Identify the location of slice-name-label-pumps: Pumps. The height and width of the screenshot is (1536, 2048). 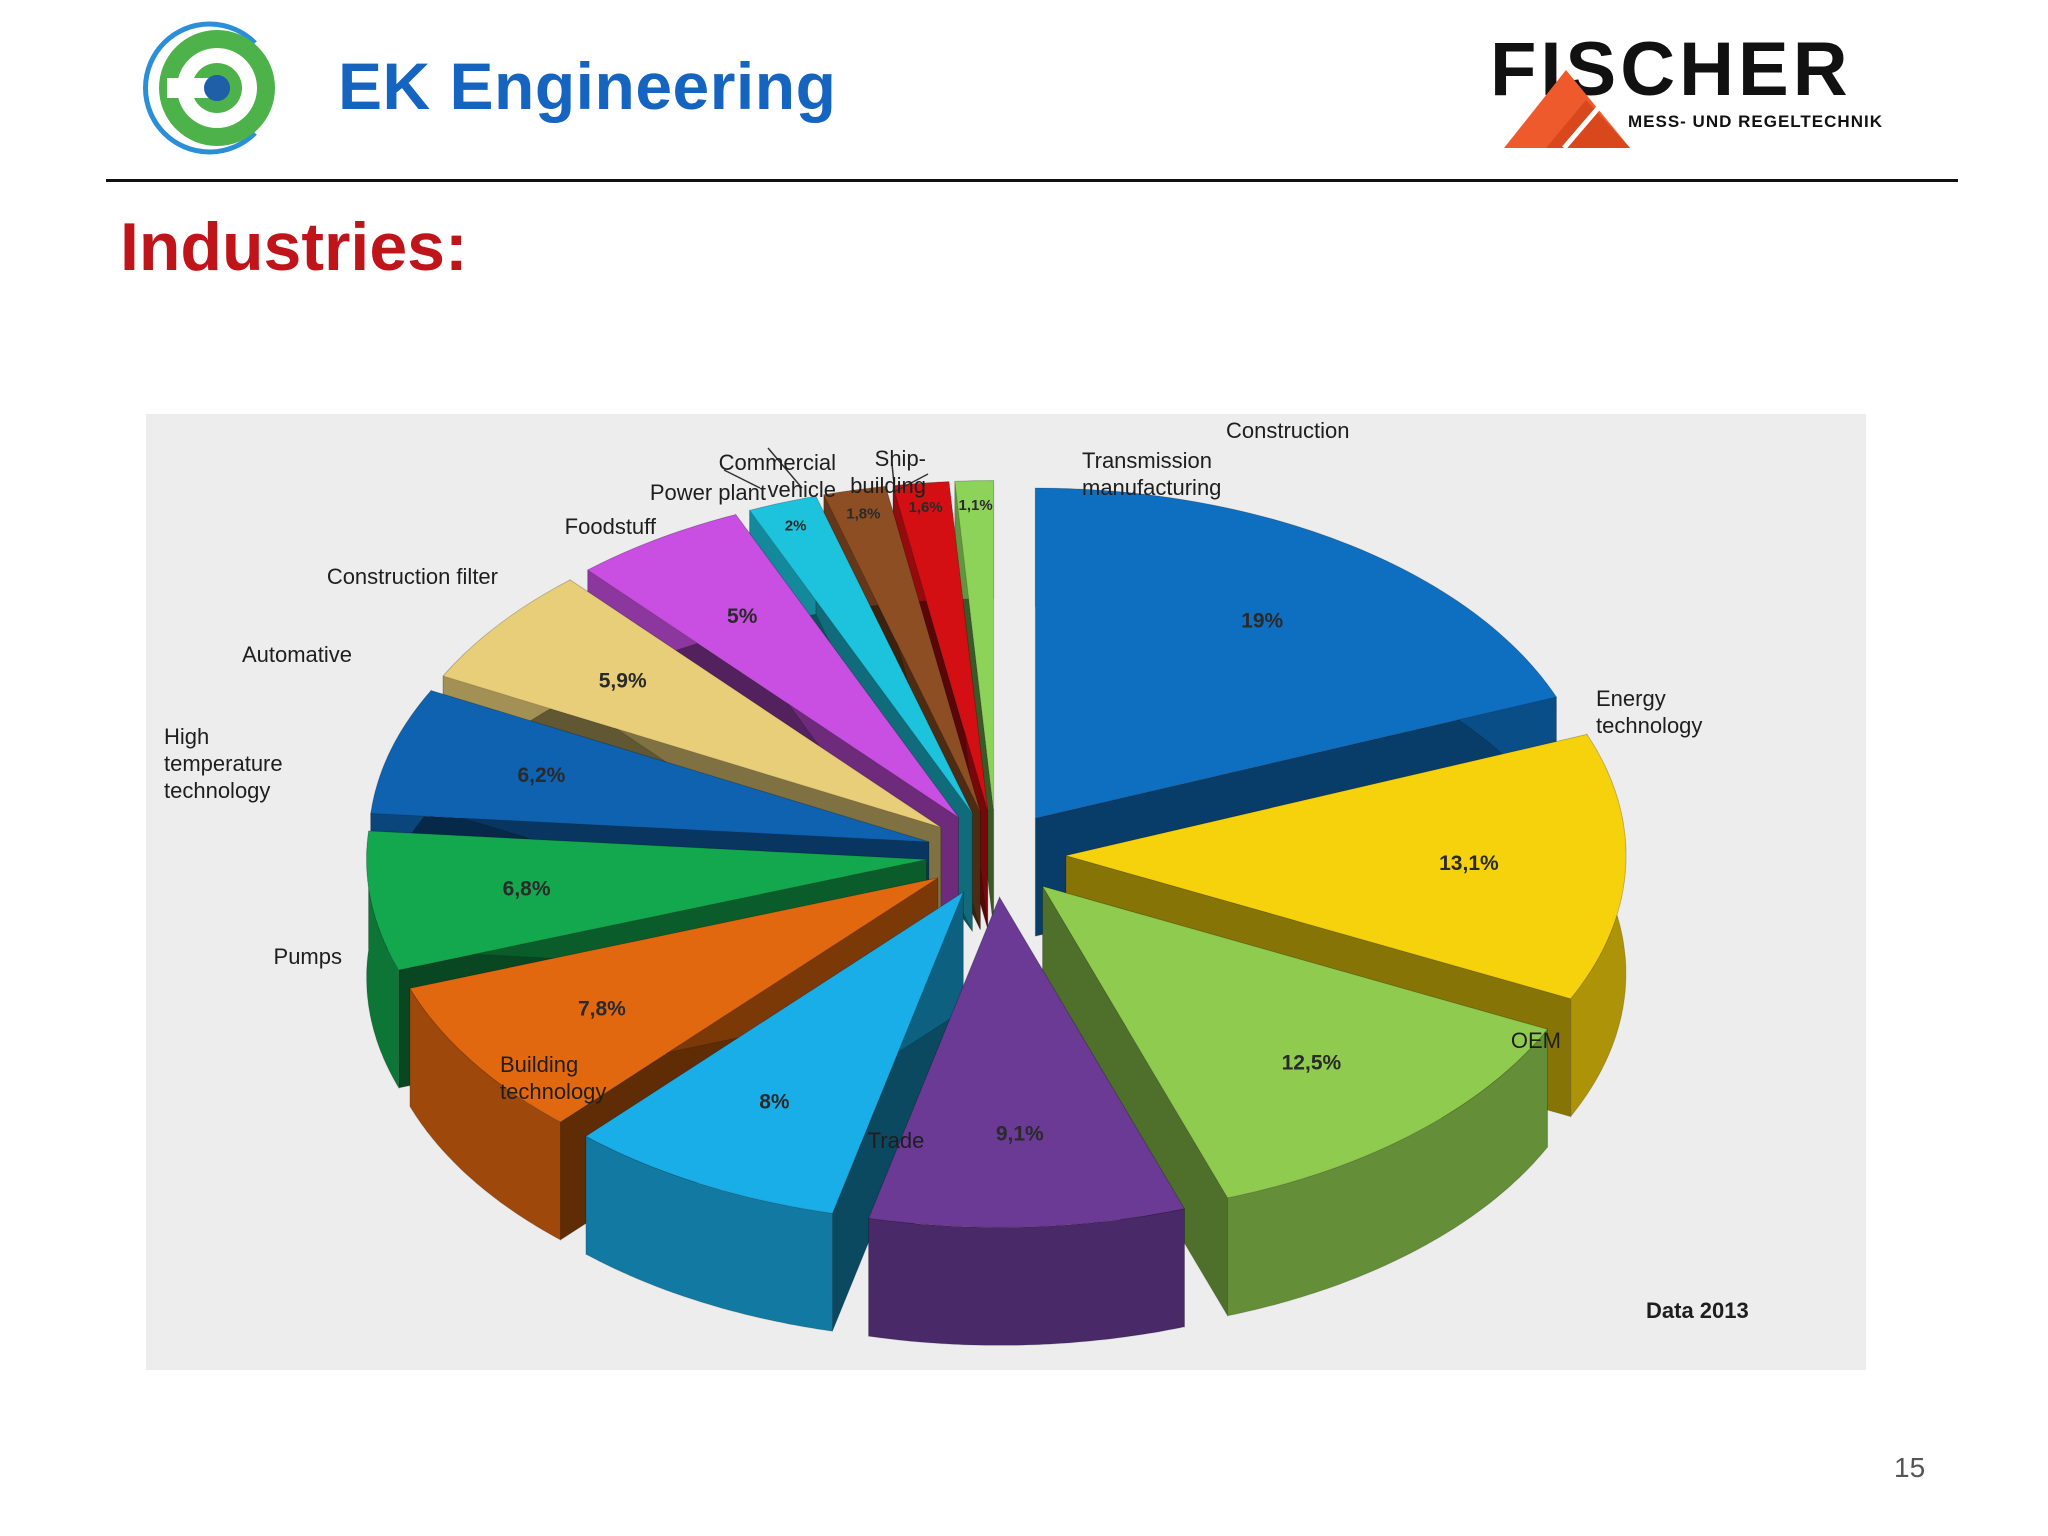
(308, 956).